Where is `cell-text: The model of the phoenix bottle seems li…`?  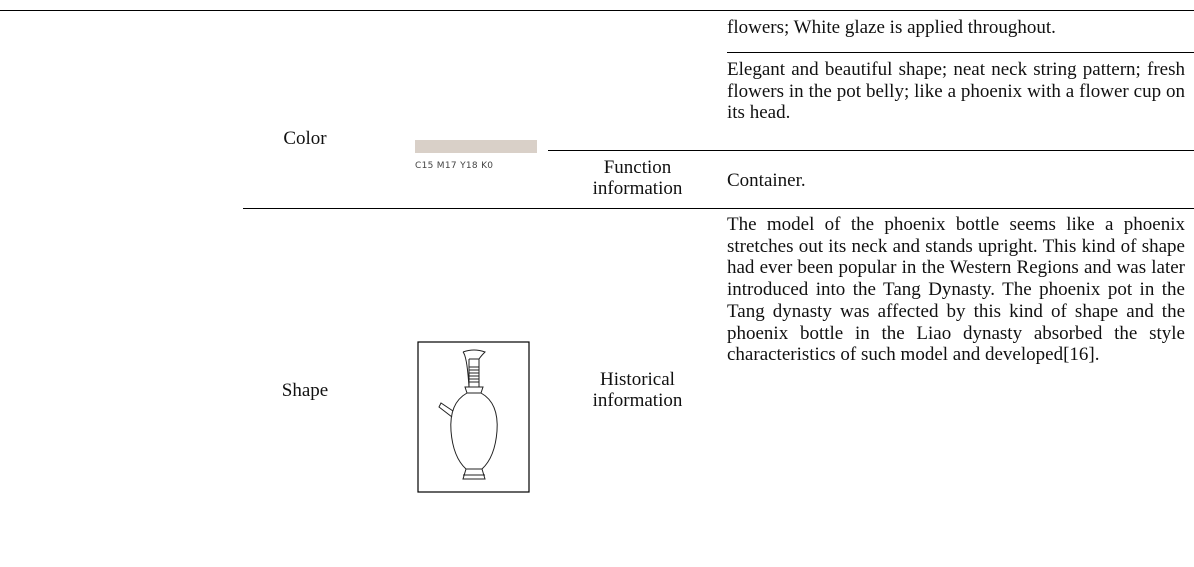
cell-text: The model of the phoenix bottle seems li… is located at coordinates (956, 290).